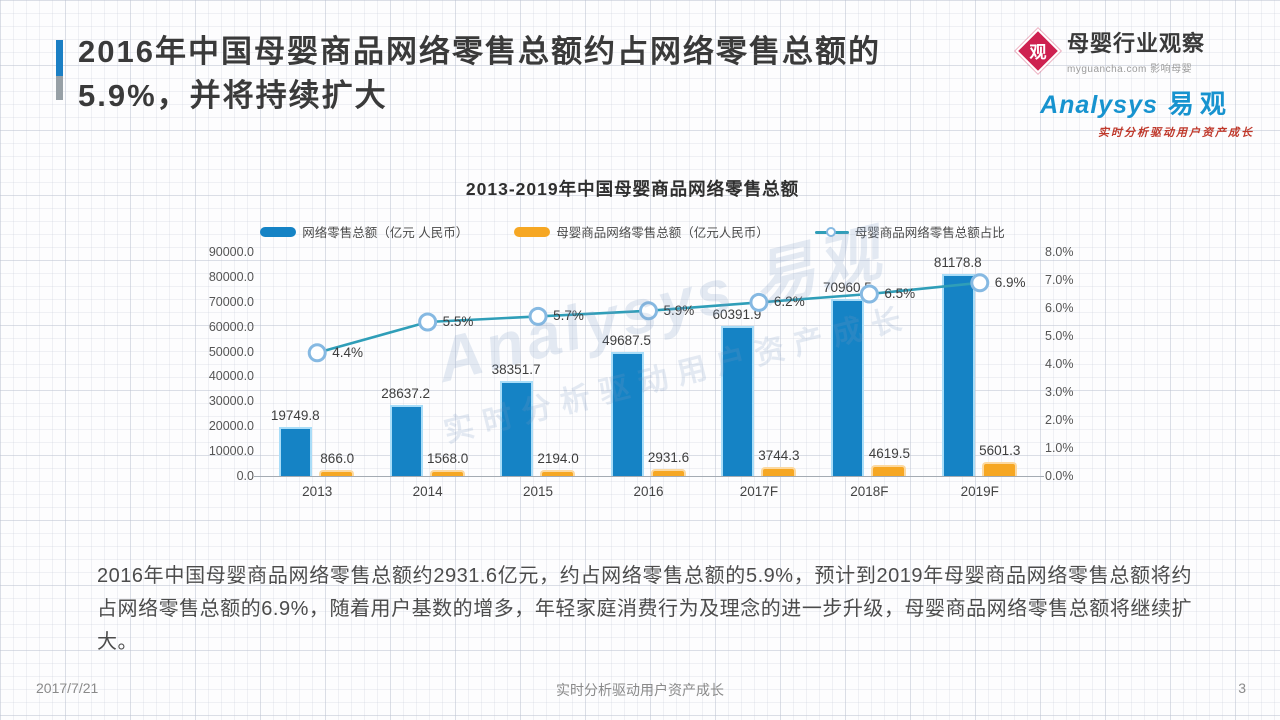 This screenshot has height=720, width=1280. I want to click on legend-item-total: 网络零售总额（亿元 人民币）, so click(364, 231).